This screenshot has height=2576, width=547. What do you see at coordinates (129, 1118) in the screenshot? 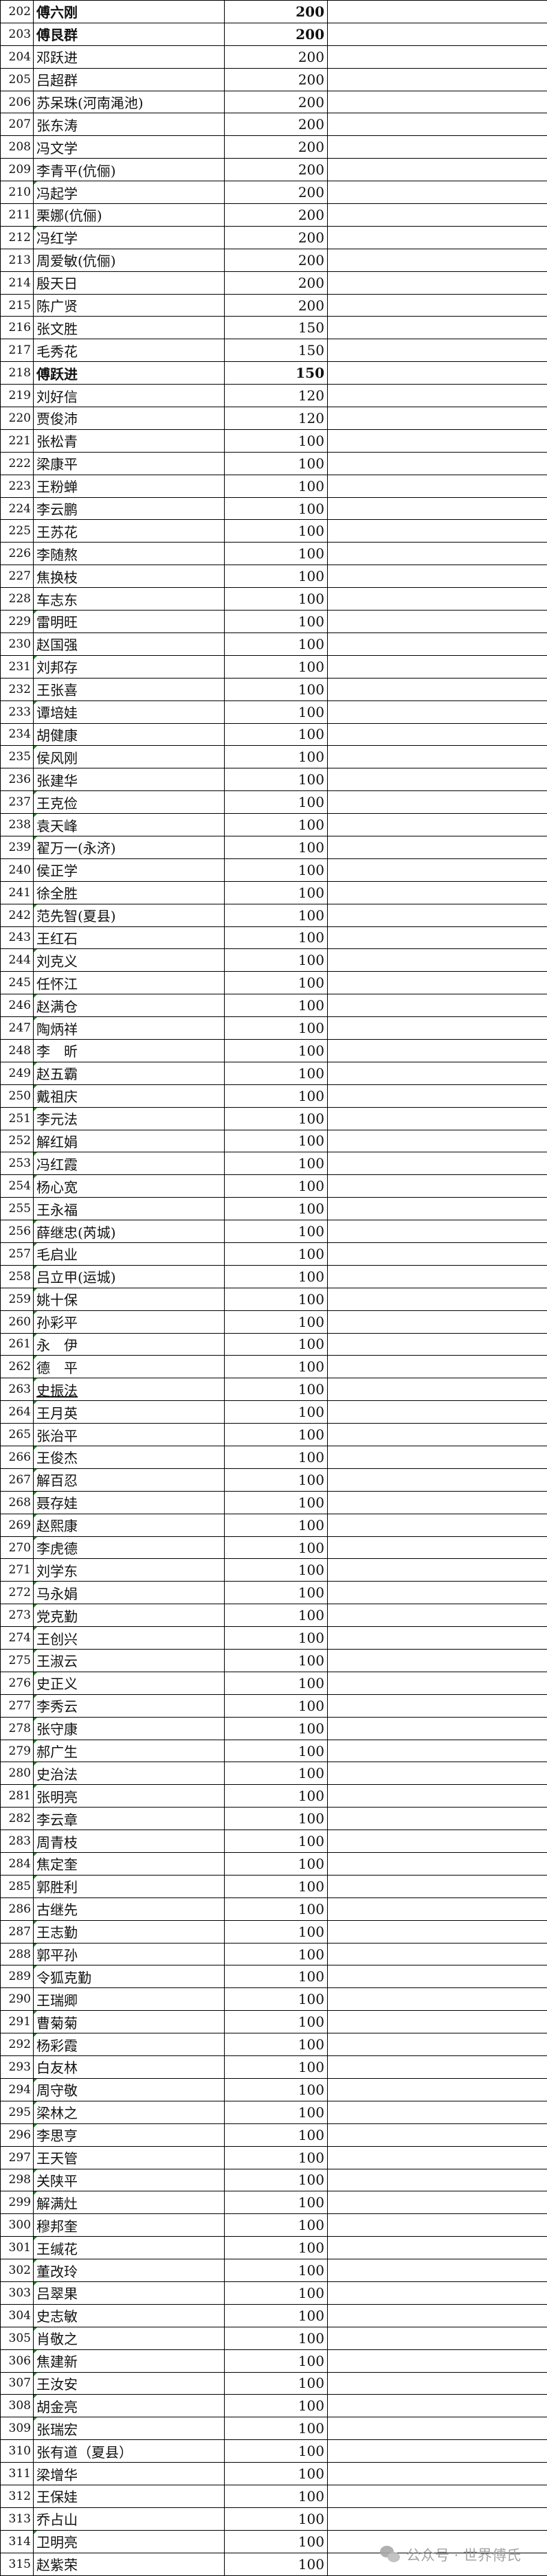
I see `donor-name-cell: 李元法` at bounding box center [129, 1118].